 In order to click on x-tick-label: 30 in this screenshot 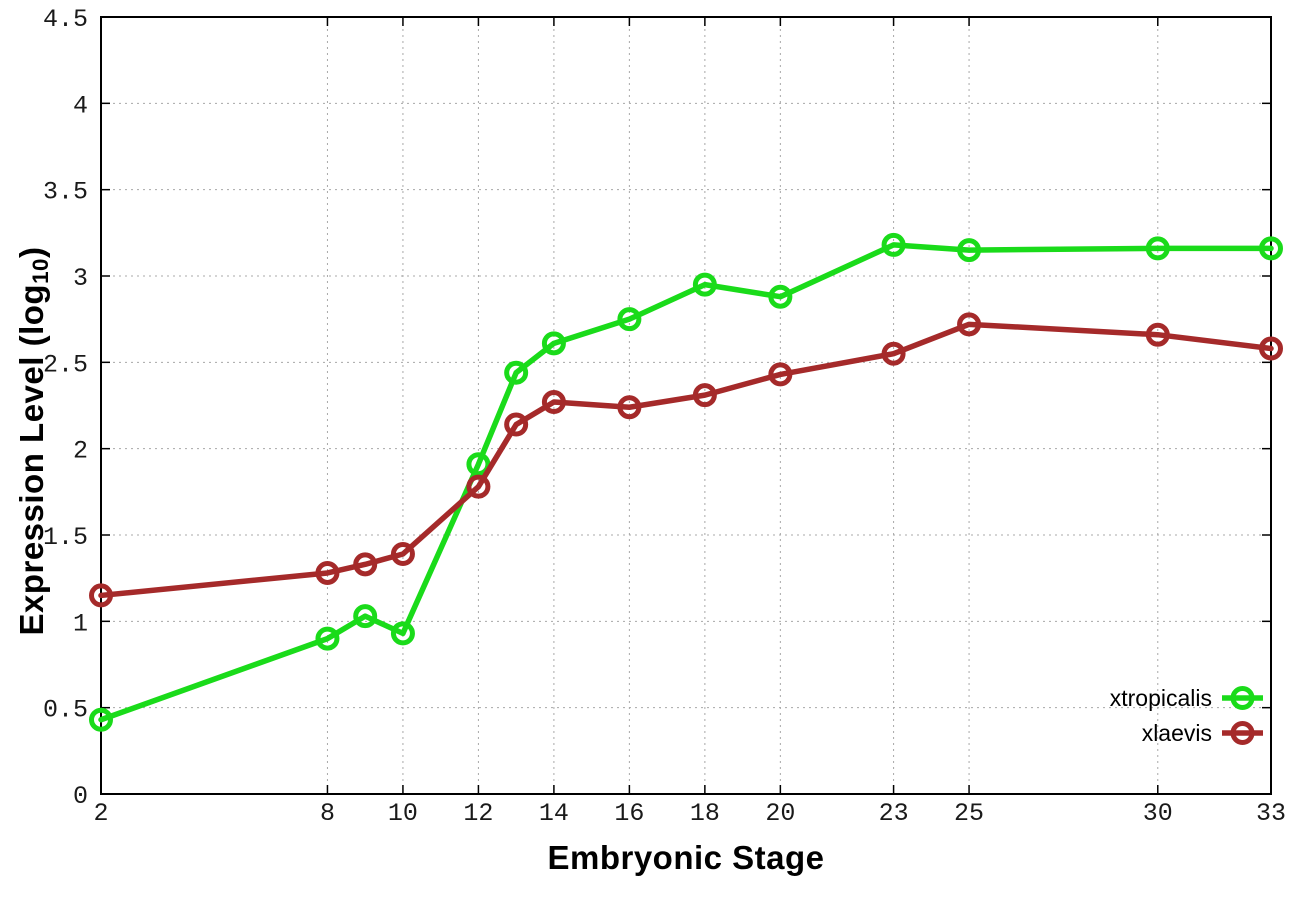, I will do `click(1158, 813)`.